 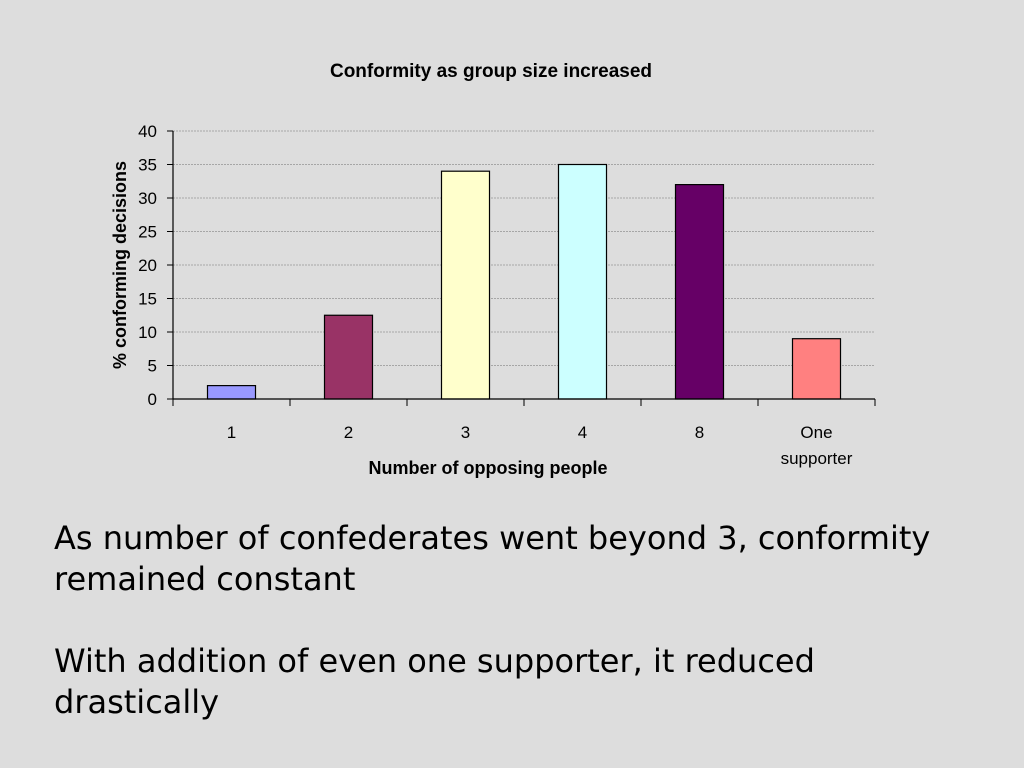 What do you see at coordinates (816, 369) in the screenshot?
I see `bar-one-supporter` at bounding box center [816, 369].